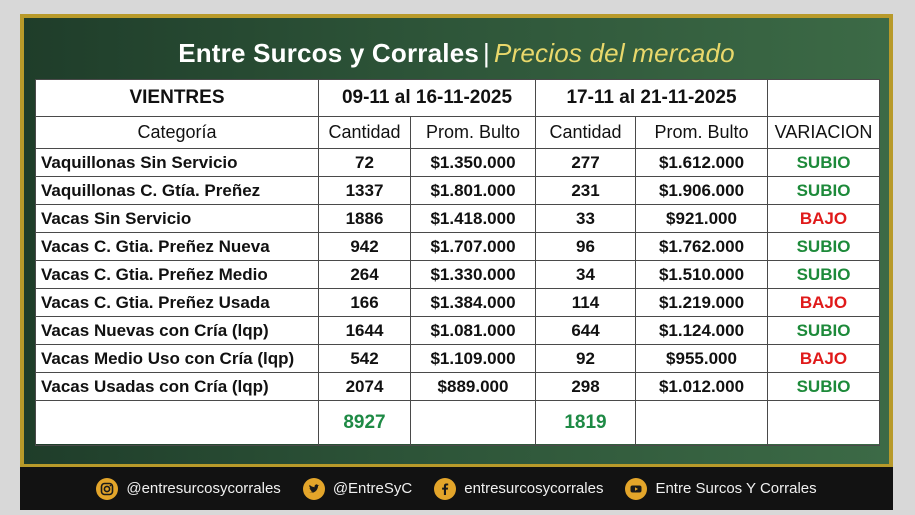 This screenshot has height=515, width=915. Describe the element at coordinates (364, 386) in the screenshot. I see `cell-cant1: 2074` at that location.